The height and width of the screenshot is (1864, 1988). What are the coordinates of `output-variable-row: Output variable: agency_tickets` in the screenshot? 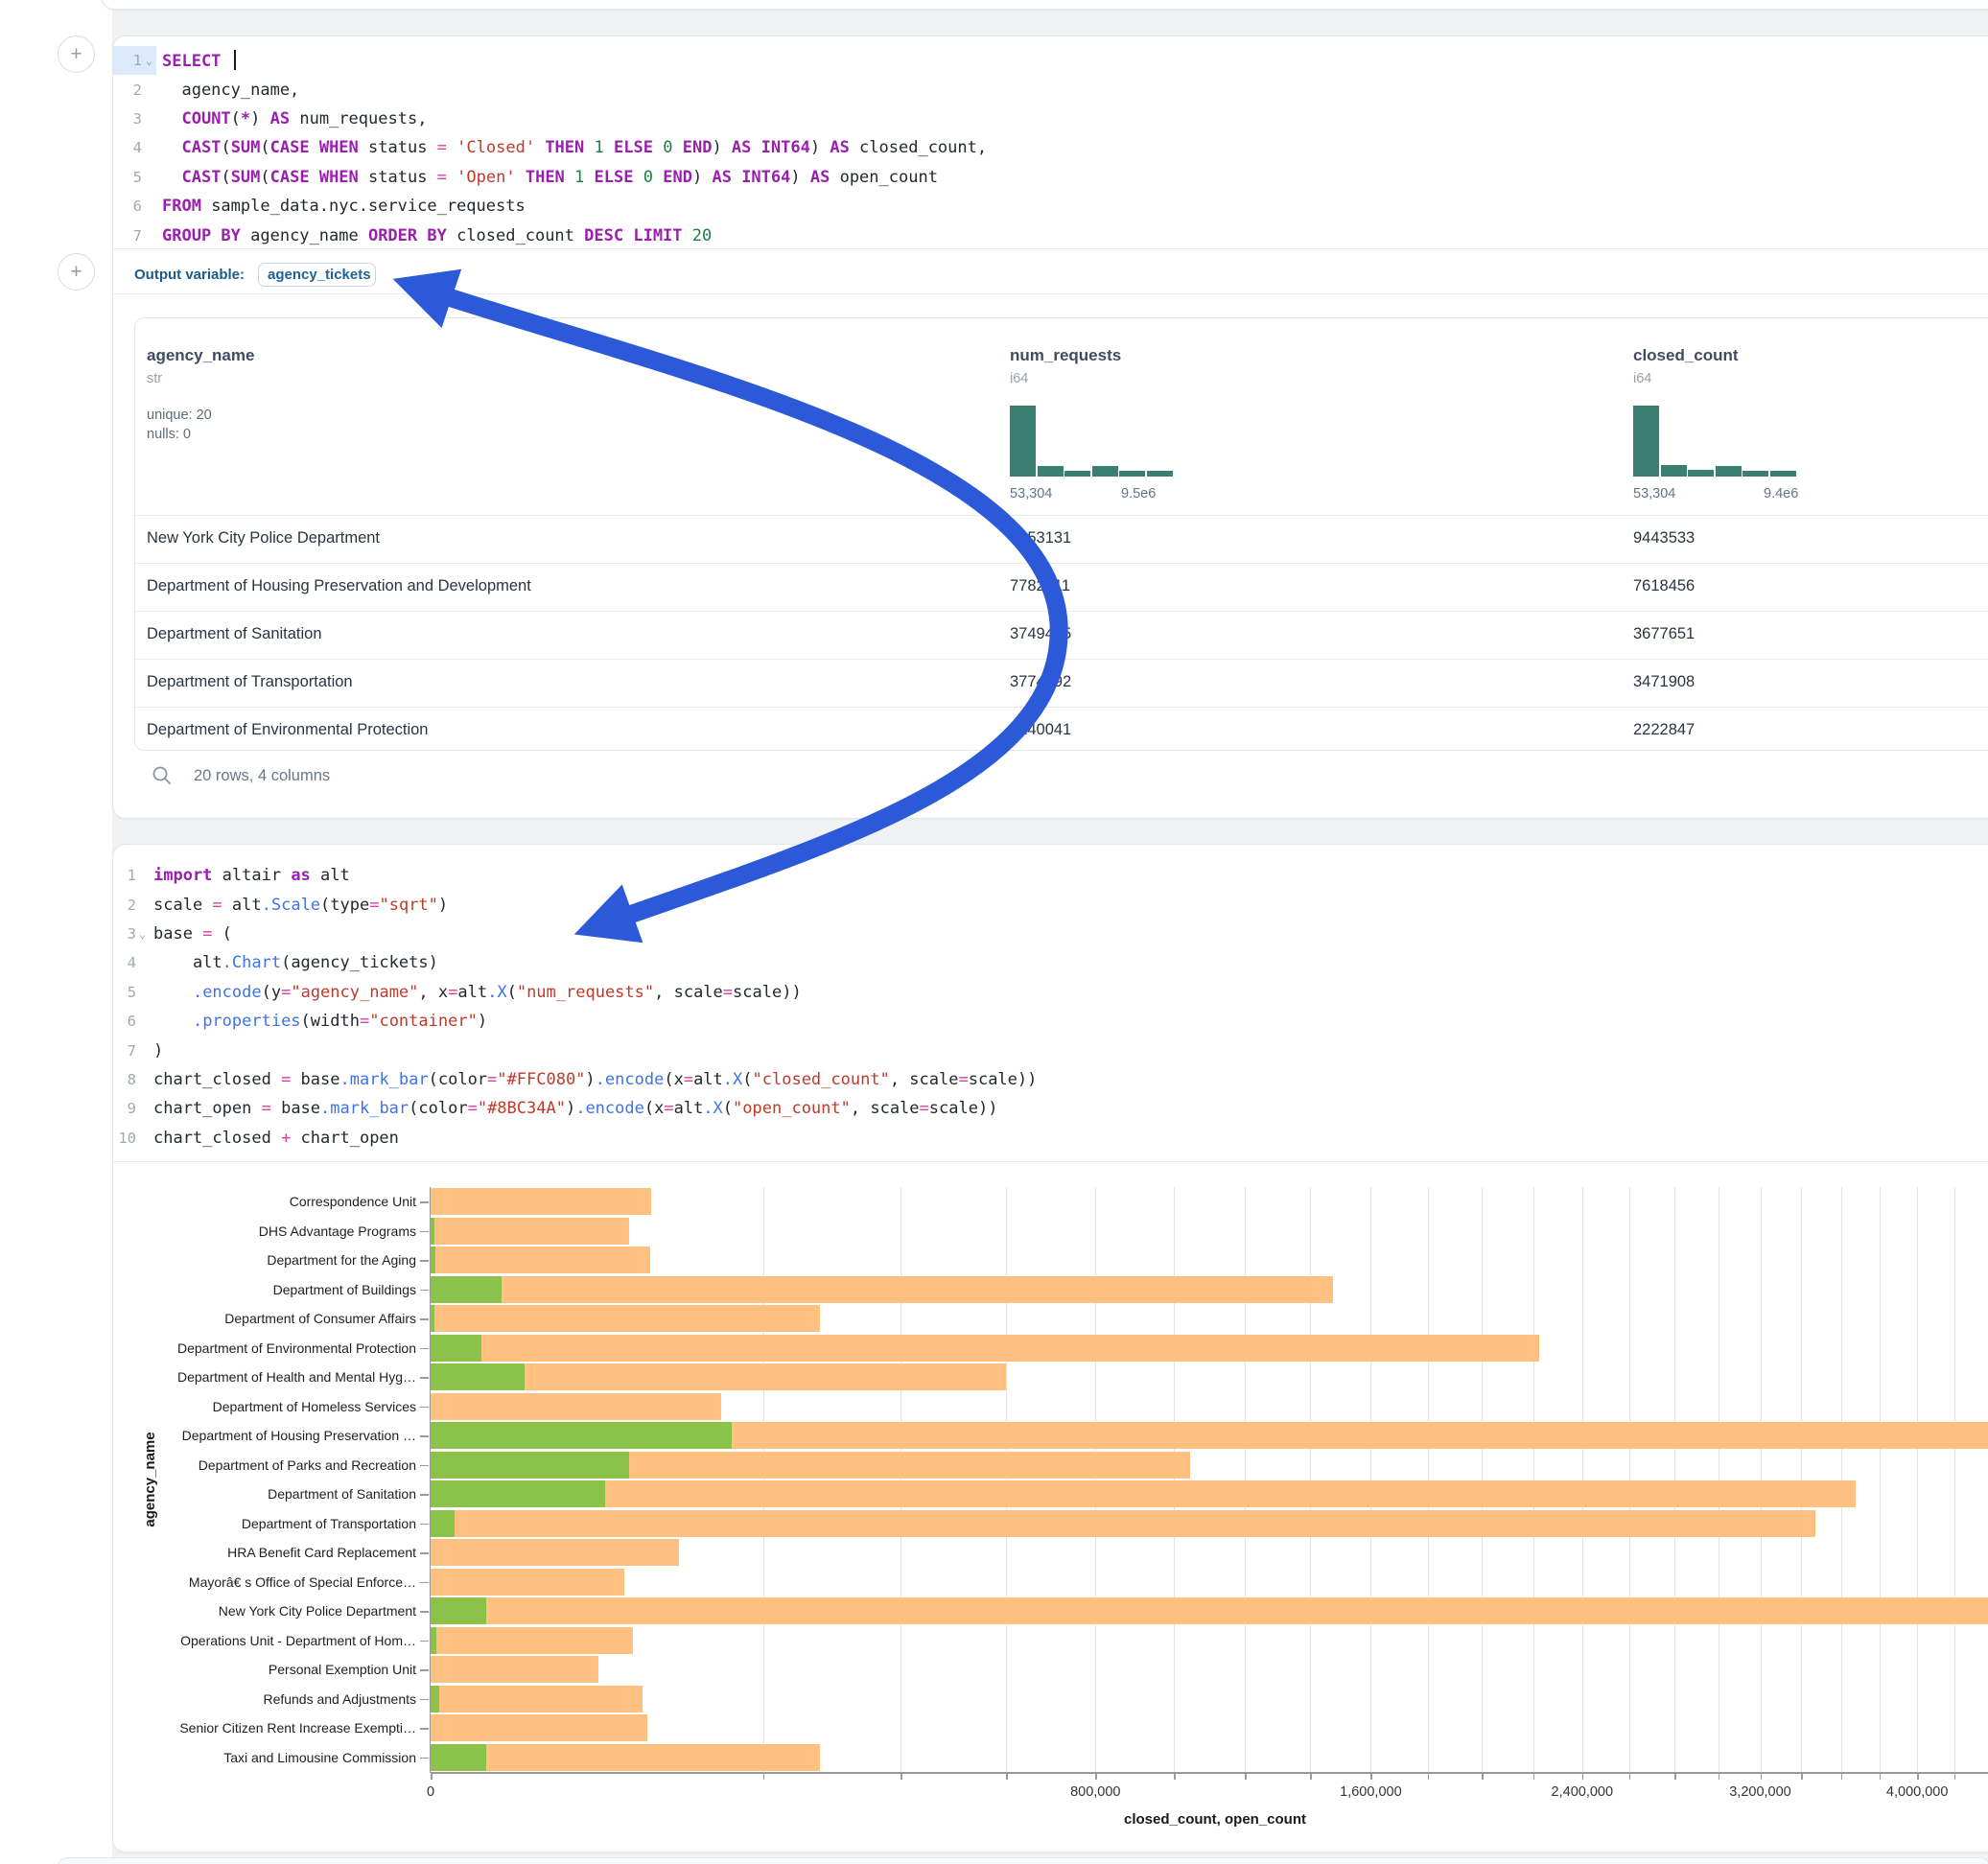 It's located at (256, 274).